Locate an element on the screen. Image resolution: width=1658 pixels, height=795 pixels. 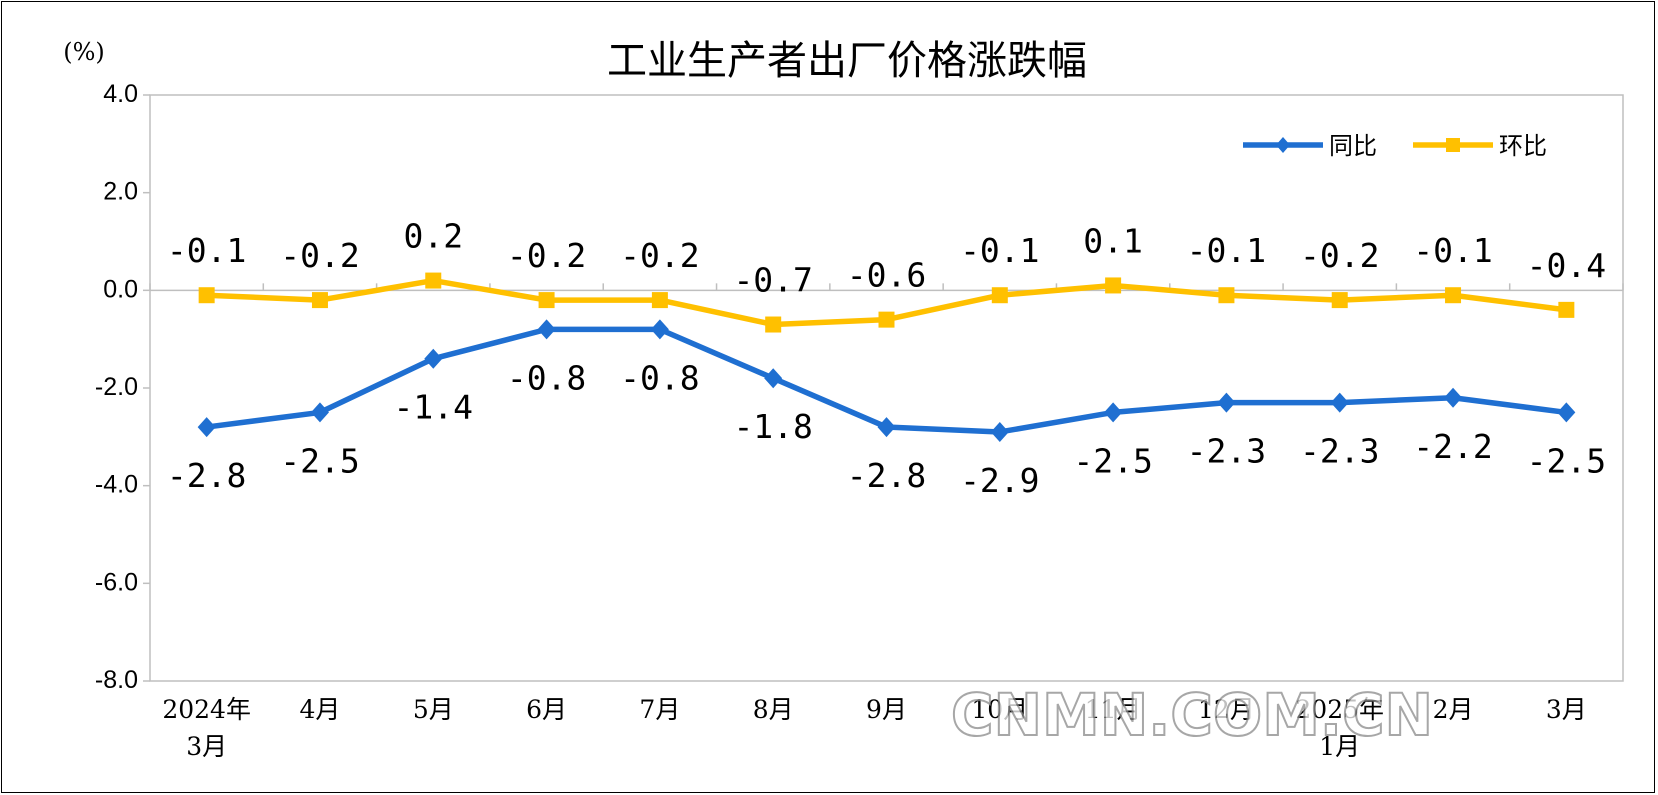
x-tick-label: 9月 is located at coordinates (886, 709).